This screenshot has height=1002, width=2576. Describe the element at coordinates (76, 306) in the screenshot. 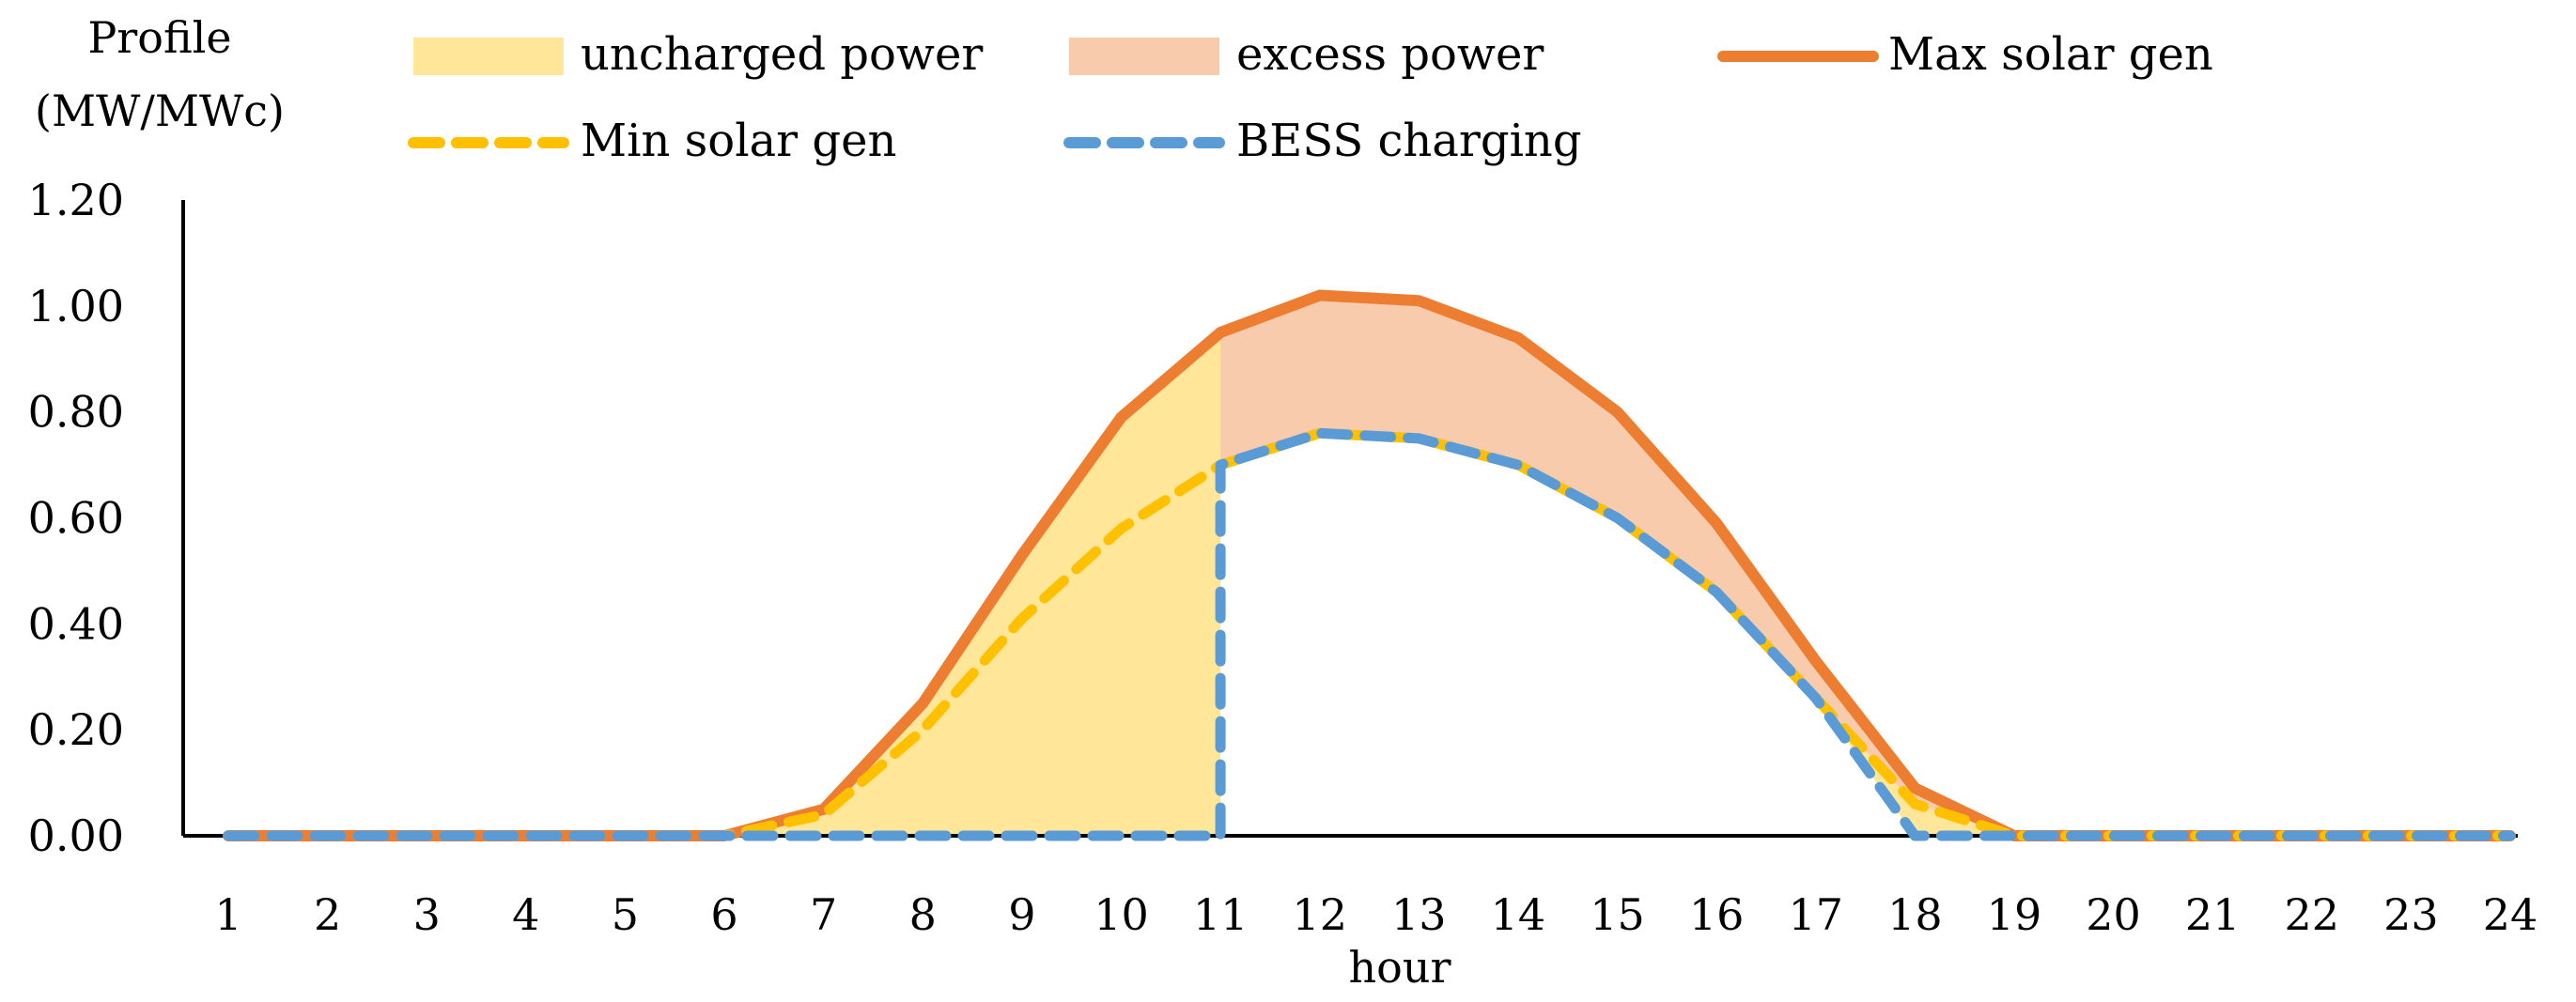

I see `y-tick-label: 1.00` at that location.